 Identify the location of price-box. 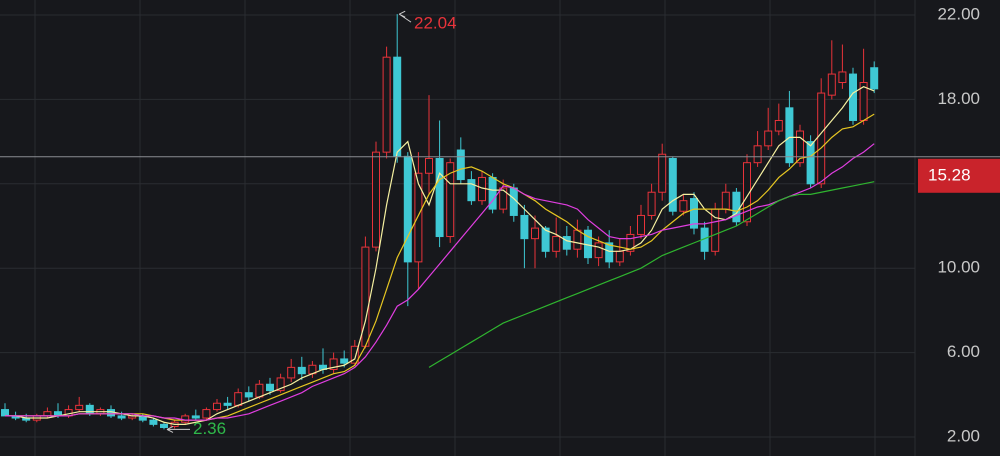
(959, 175).